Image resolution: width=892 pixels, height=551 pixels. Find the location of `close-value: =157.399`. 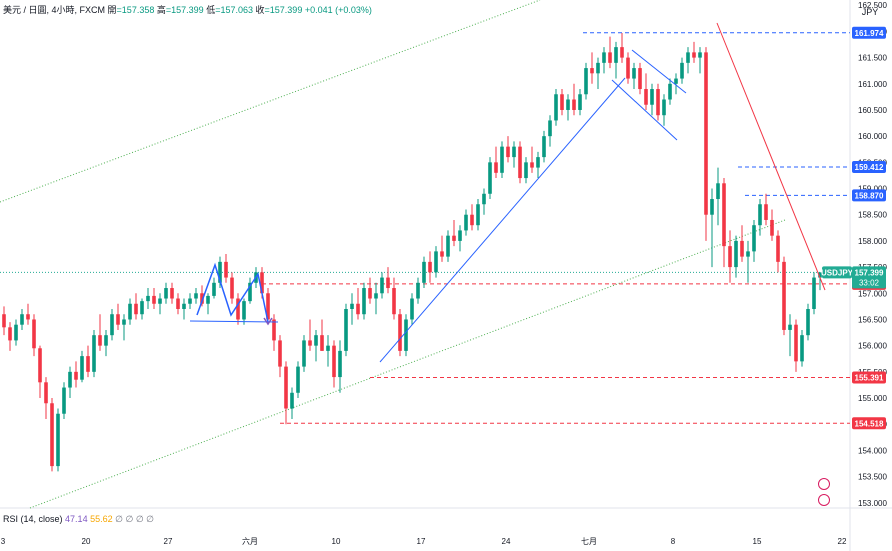

close-value: =157.399 is located at coordinates (283, 10).